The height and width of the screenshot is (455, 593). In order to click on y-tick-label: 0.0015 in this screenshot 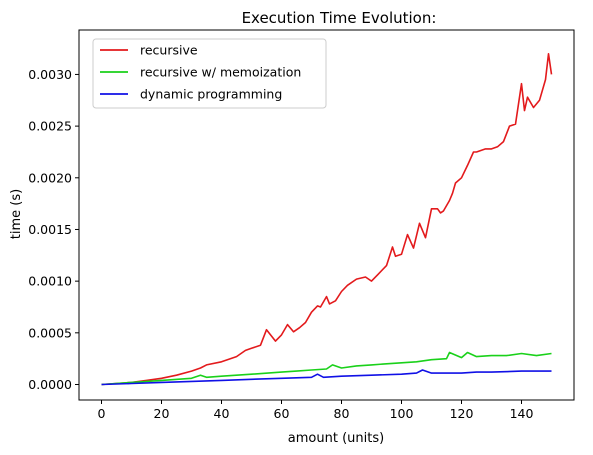, I will do `click(50, 229)`.